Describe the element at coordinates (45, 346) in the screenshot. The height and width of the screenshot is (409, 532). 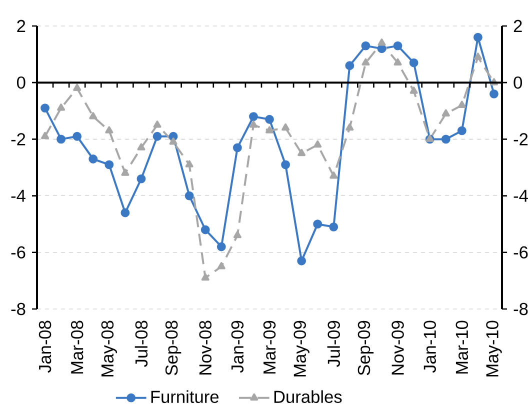
I see `x-tick-label: Jan-08` at that location.